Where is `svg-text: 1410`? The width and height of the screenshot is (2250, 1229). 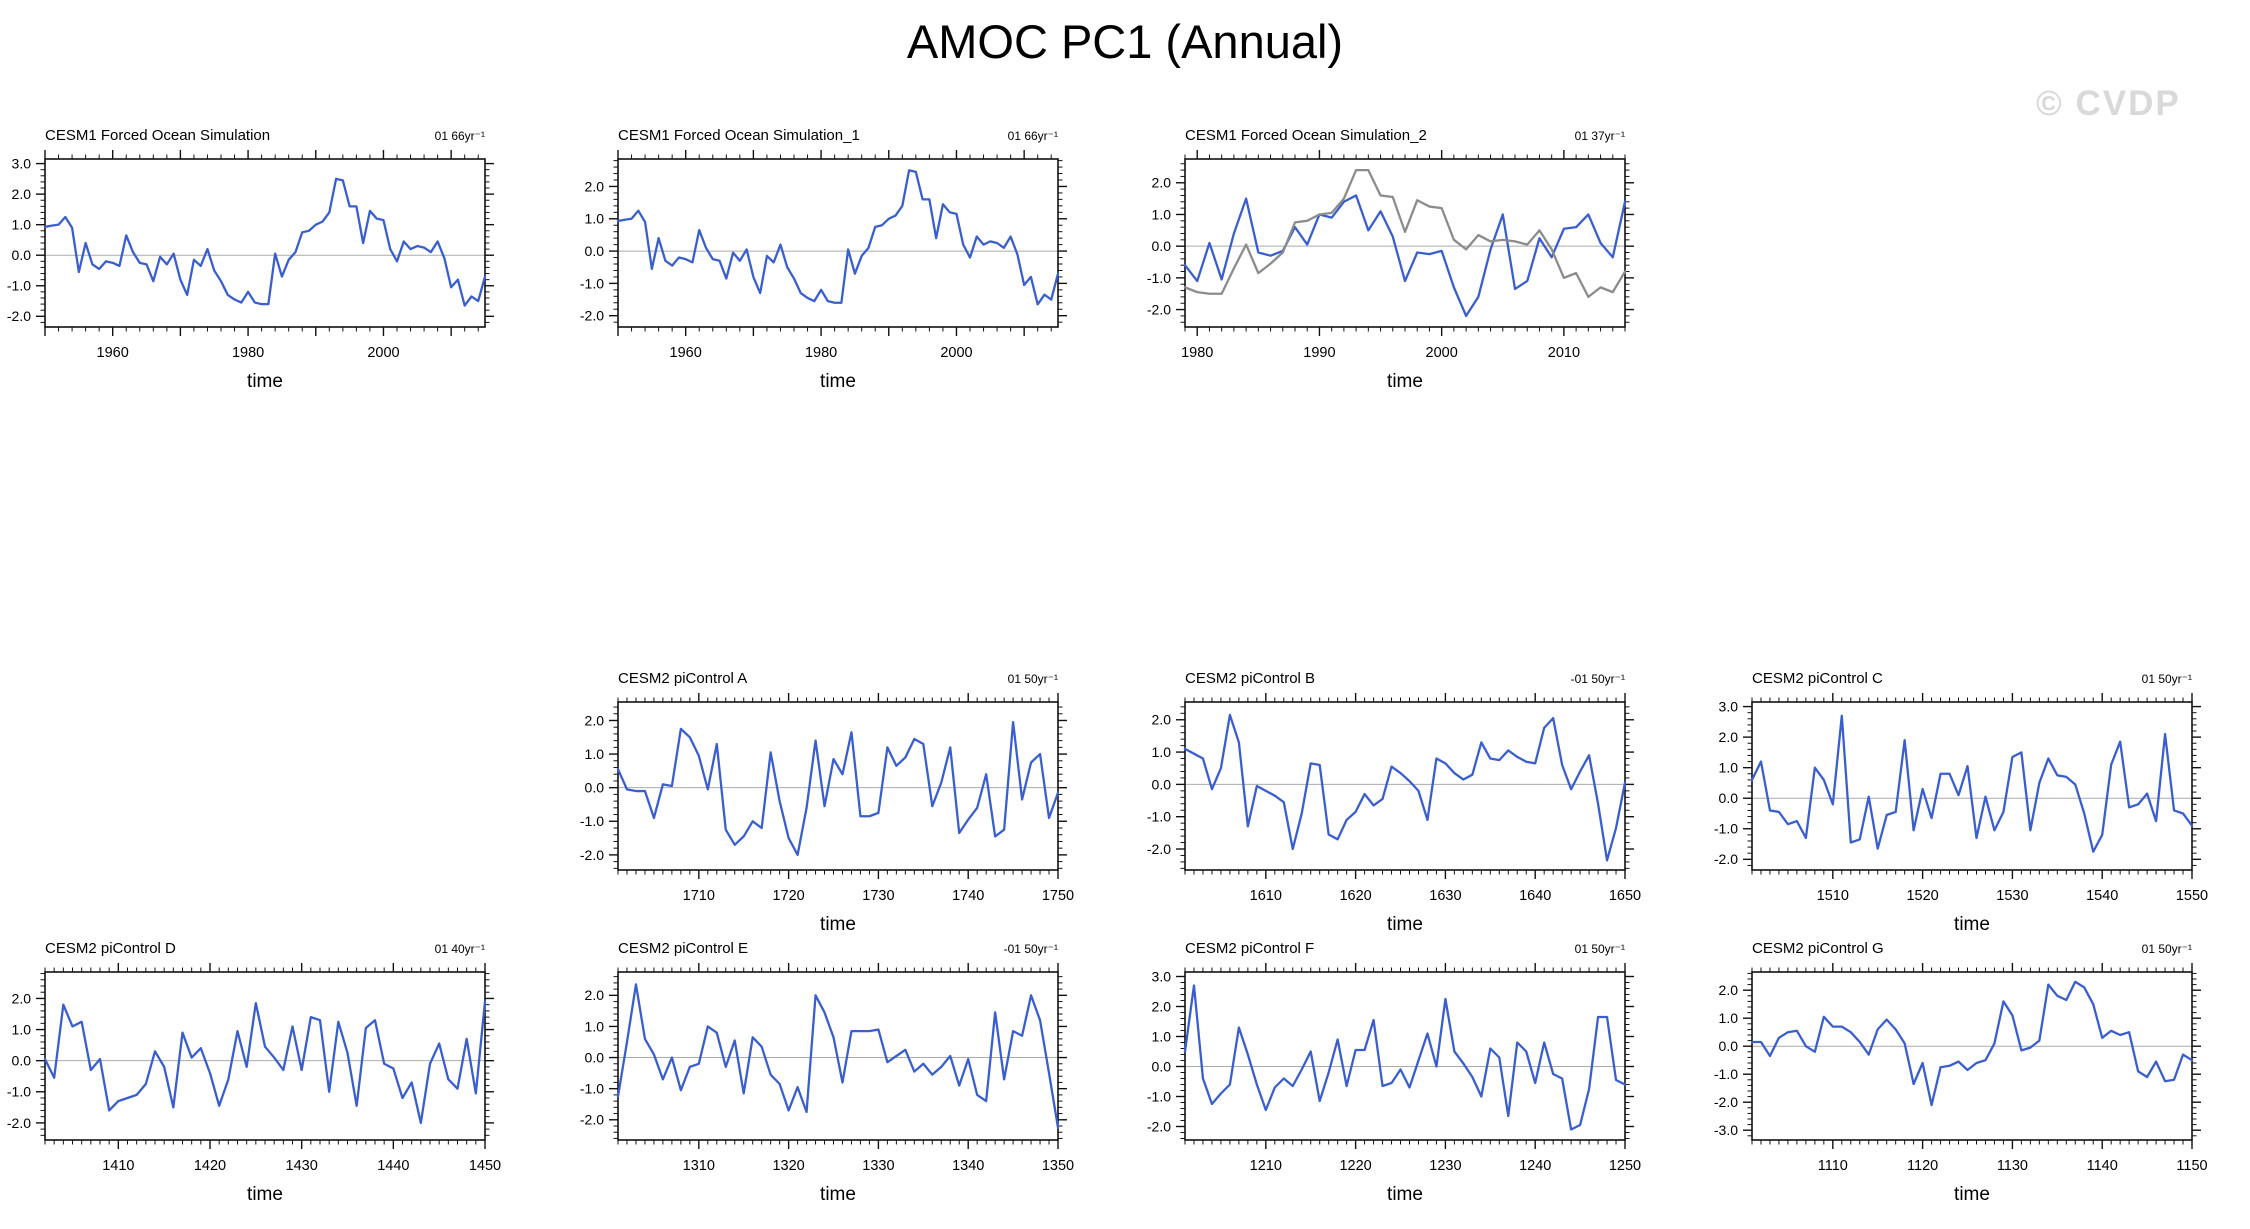
svg-text: 1410 is located at coordinates (118, 1166).